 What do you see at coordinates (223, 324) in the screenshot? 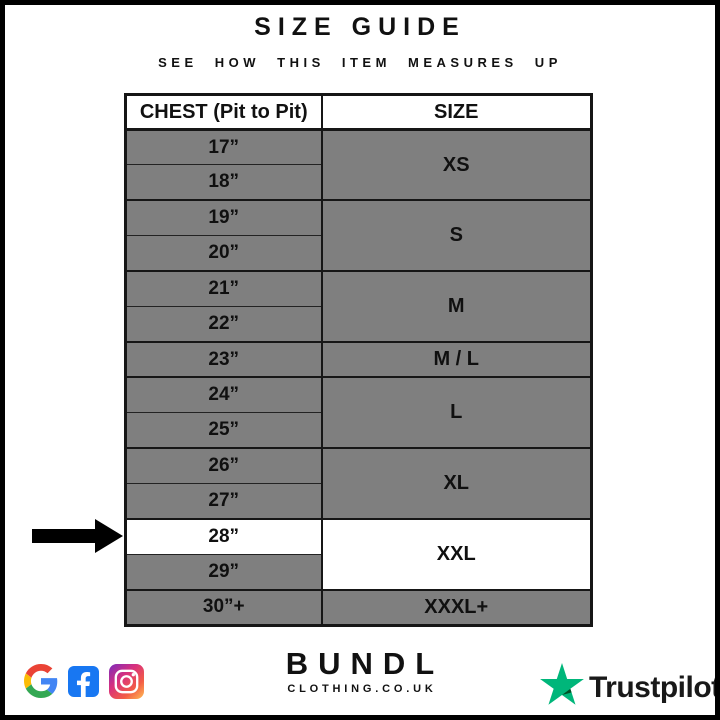
I see `chest-cell: 22”` at bounding box center [223, 324].